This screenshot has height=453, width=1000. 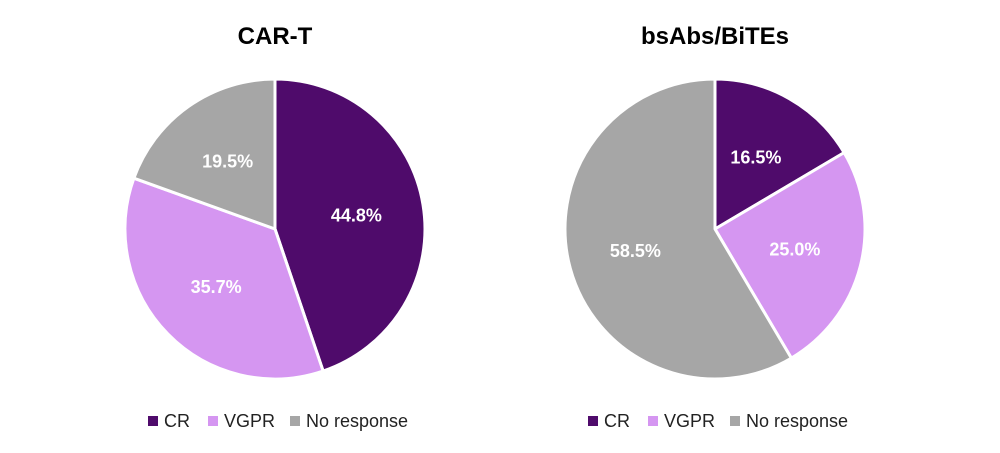 What do you see at coordinates (286, 224) in the screenshot?
I see `slice-labels: 44.8% 35.7% 19.5%` at bounding box center [286, 224].